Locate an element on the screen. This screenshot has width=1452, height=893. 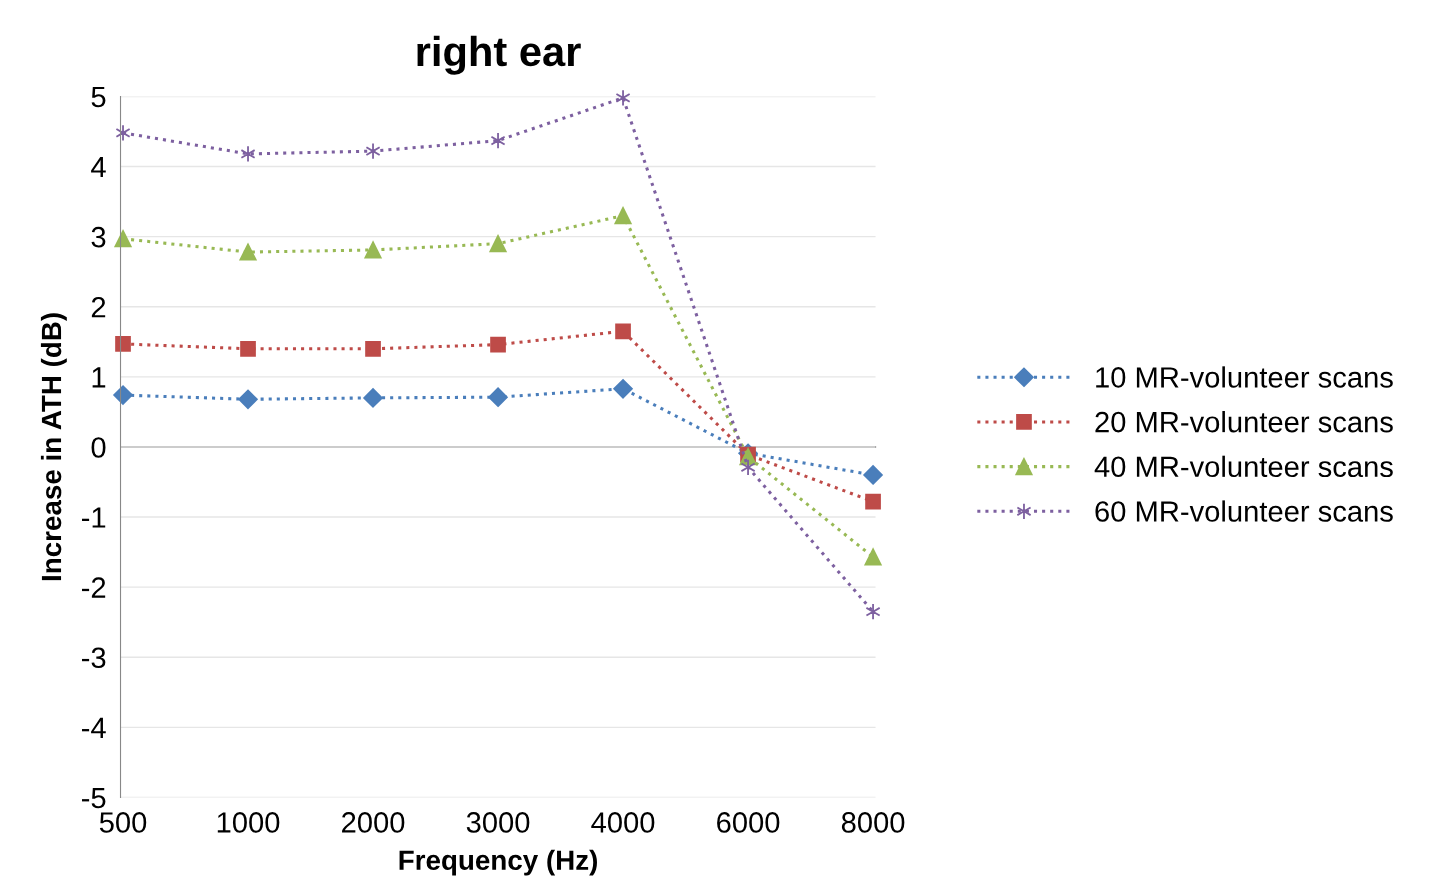
x-tick-label: 3000 is located at coordinates (498, 822).